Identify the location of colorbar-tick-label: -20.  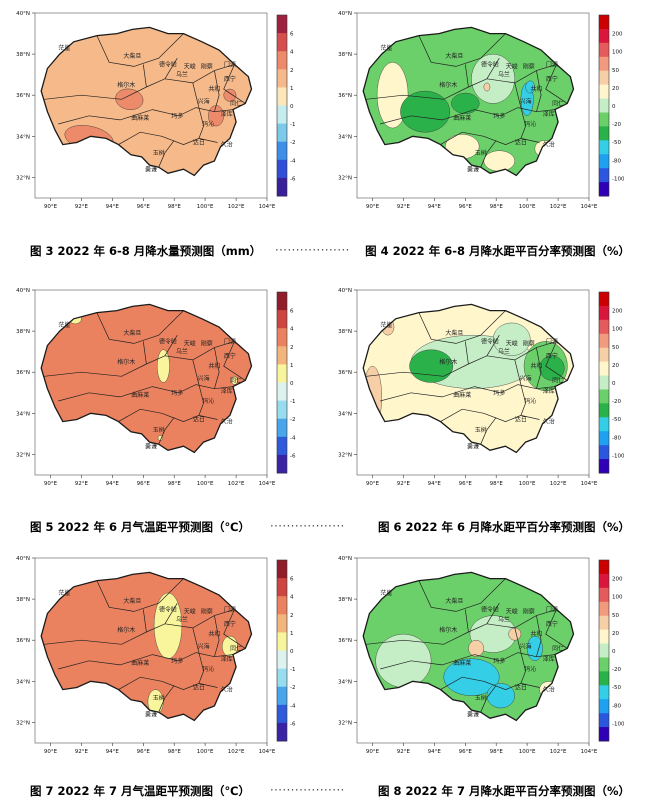
(616, 125).